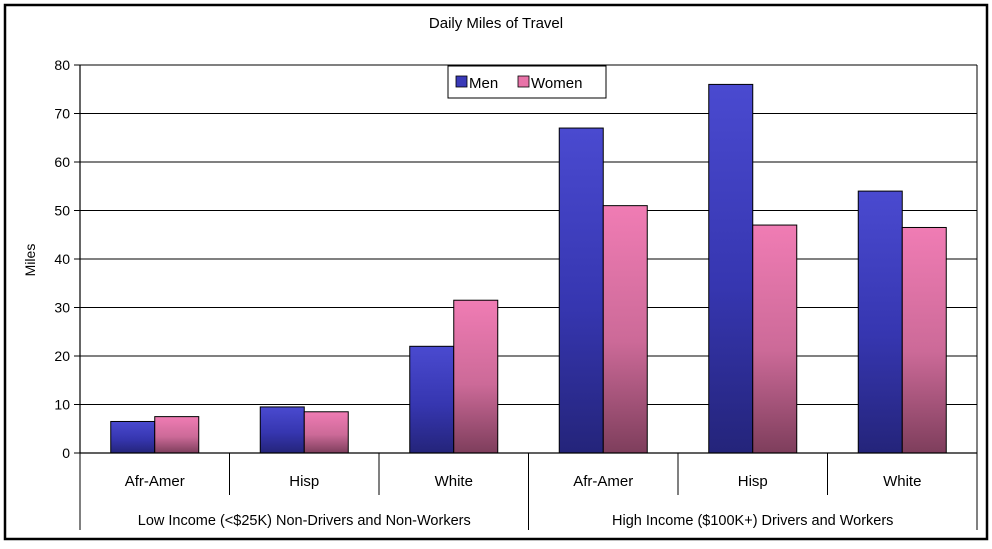 The width and height of the screenshot is (992, 549). What do you see at coordinates (30, 260) in the screenshot?
I see `y-axis-label: Miles` at bounding box center [30, 260].